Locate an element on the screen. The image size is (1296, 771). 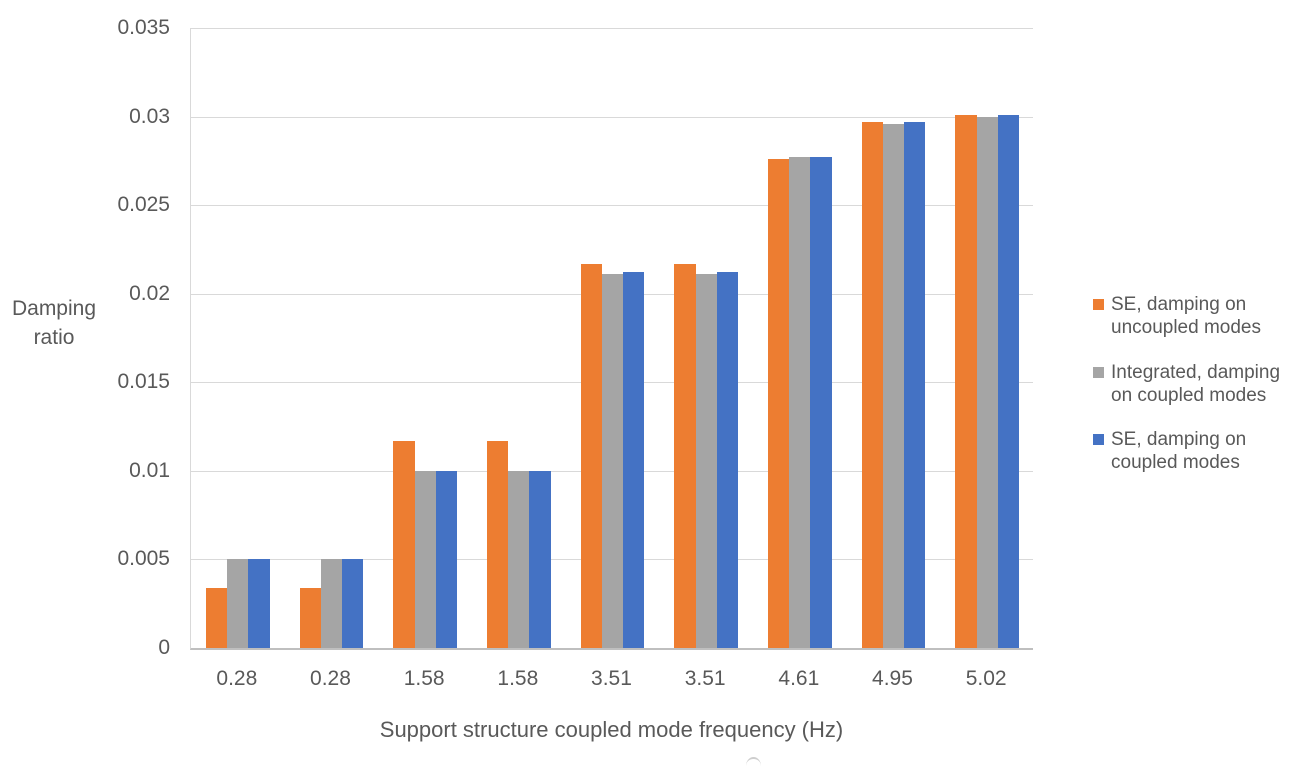
y-tick-label-0.01: 0.01 is located at coordinates (149, 470).